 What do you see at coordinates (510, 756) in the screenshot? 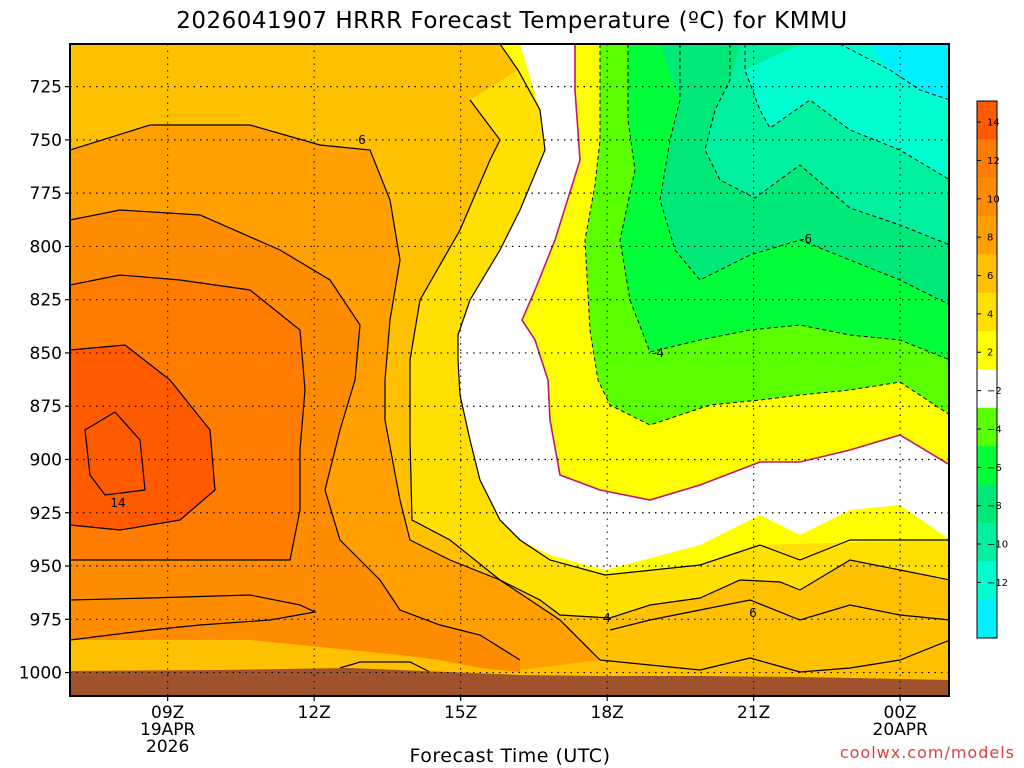
I see `x-axis-label: Forecast Time (UTC)` at bounding box center [510, 756].